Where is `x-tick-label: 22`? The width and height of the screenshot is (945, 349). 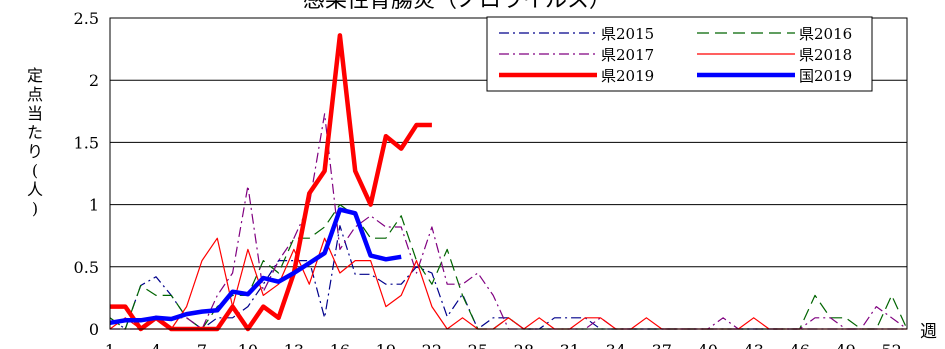
x-tick-label: 22 is located at coordinates (432, 345).